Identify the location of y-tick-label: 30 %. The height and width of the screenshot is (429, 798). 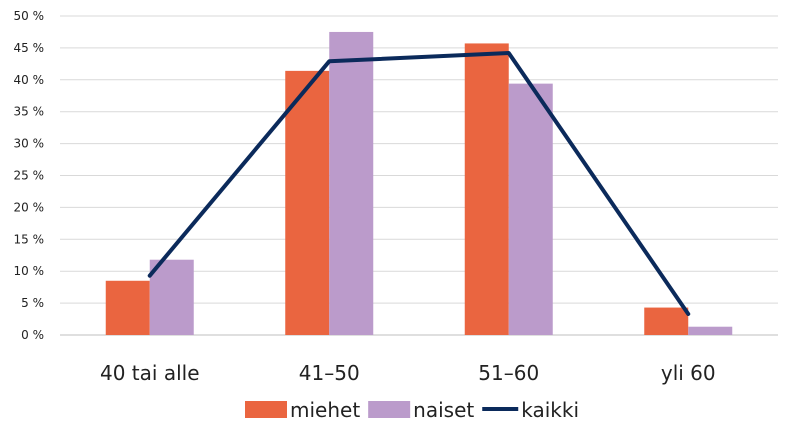
(29, 144).